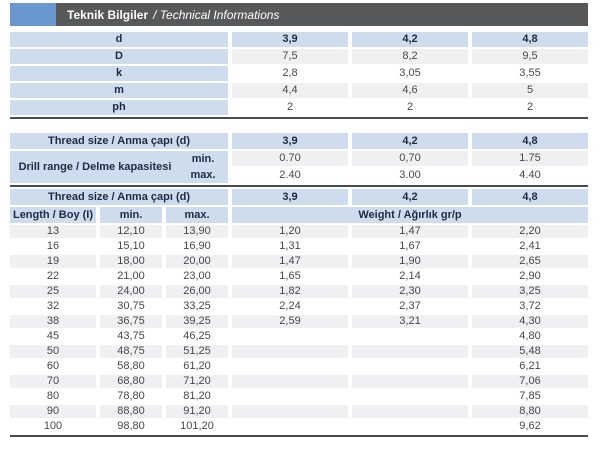  What do you see at coordinates (53, 291) in the screenshot?
I see `length-value: 25` at bounding box center [53, 291].